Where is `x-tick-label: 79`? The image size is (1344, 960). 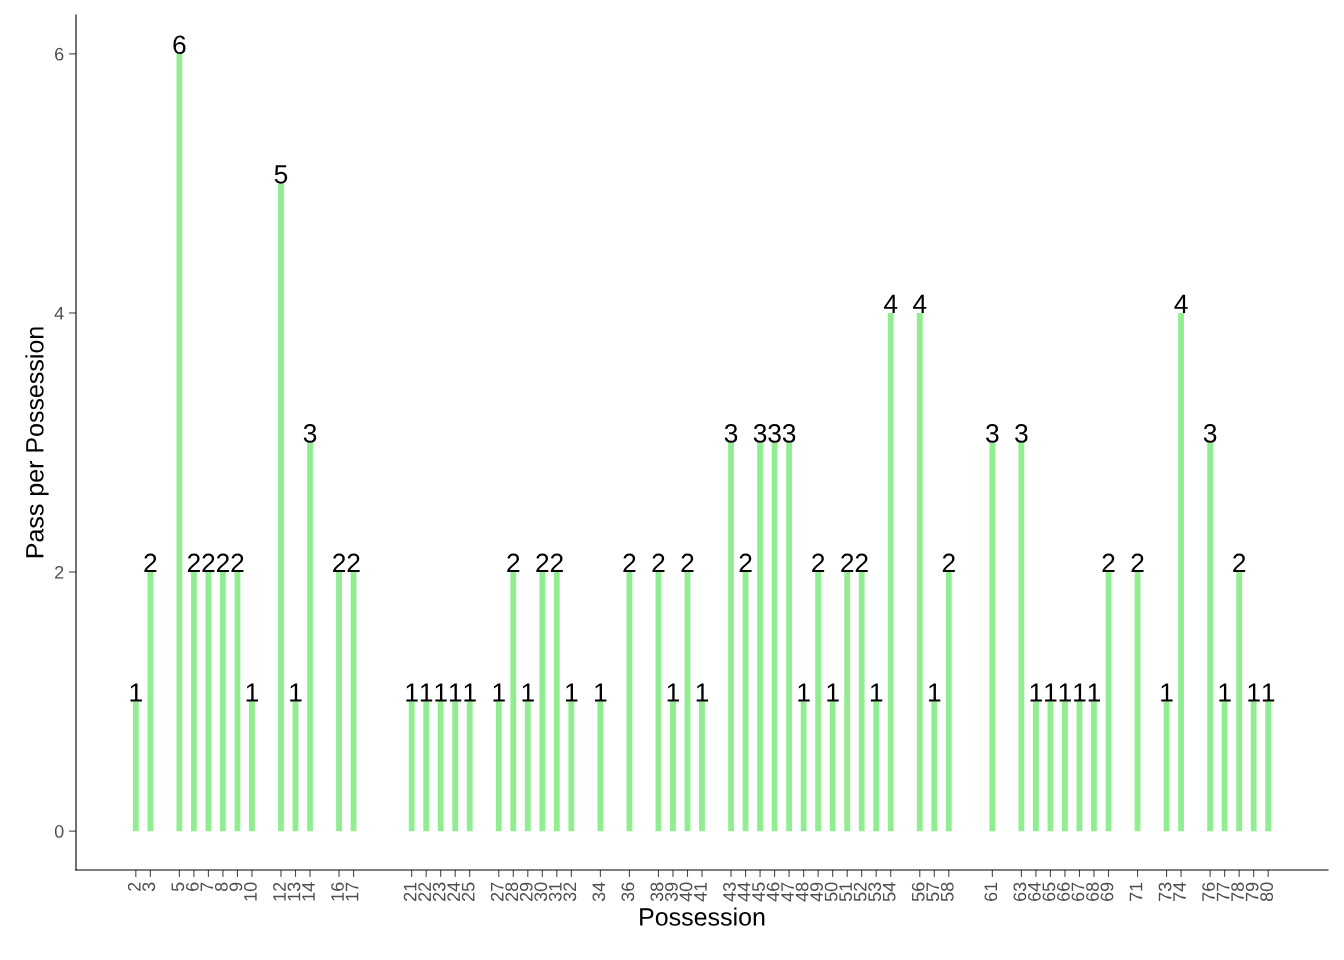
x-tick-label: 79 is located at coordinates (1252, 891).